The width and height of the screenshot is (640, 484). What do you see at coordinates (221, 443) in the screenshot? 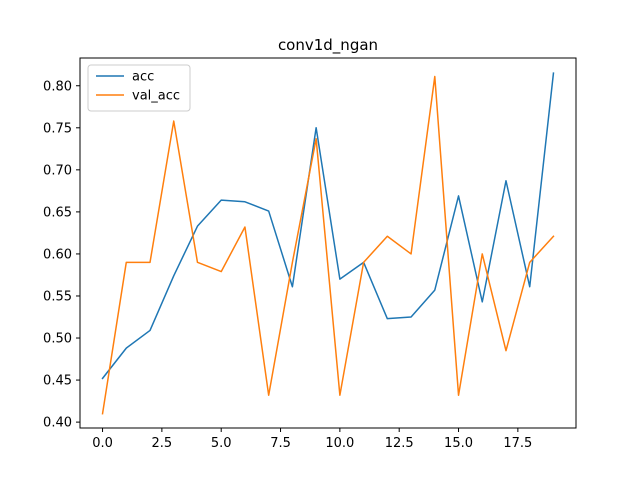
I see `x-tick-label: 5.0` at bounding box center [221, 443].